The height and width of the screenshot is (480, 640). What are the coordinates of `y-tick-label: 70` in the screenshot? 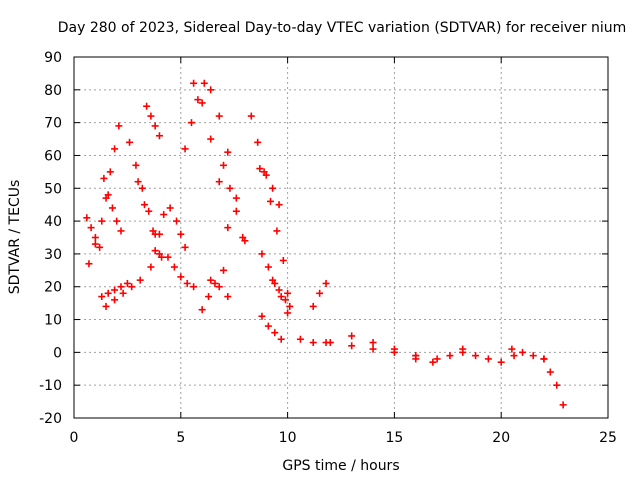 It's located at (53, 124).